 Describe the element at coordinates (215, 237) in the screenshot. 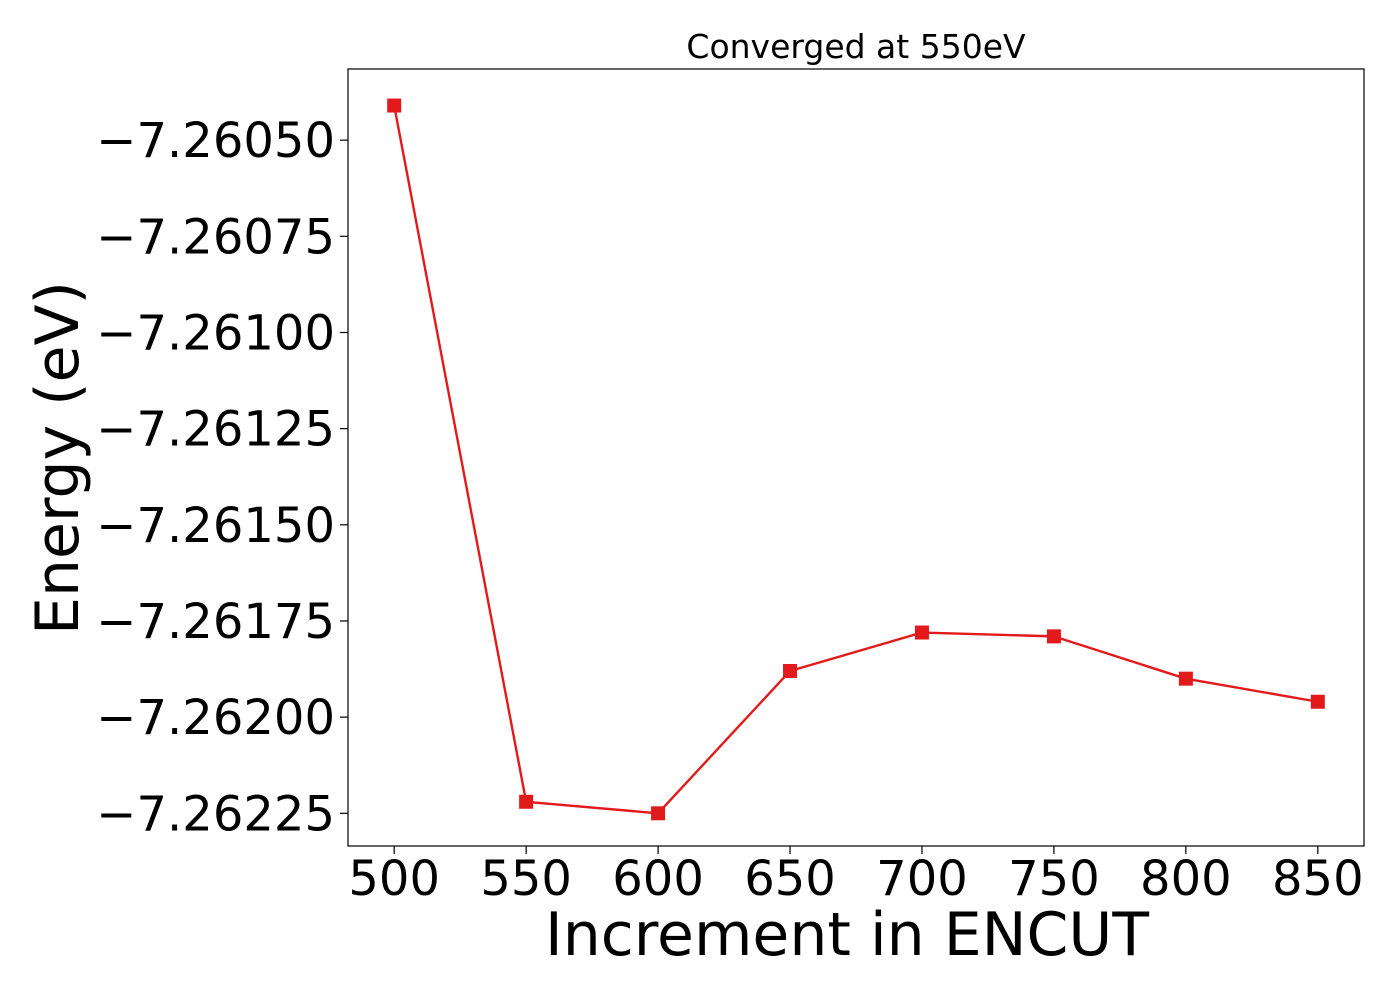

I see `y-tick-label: −7.26075` at that location.